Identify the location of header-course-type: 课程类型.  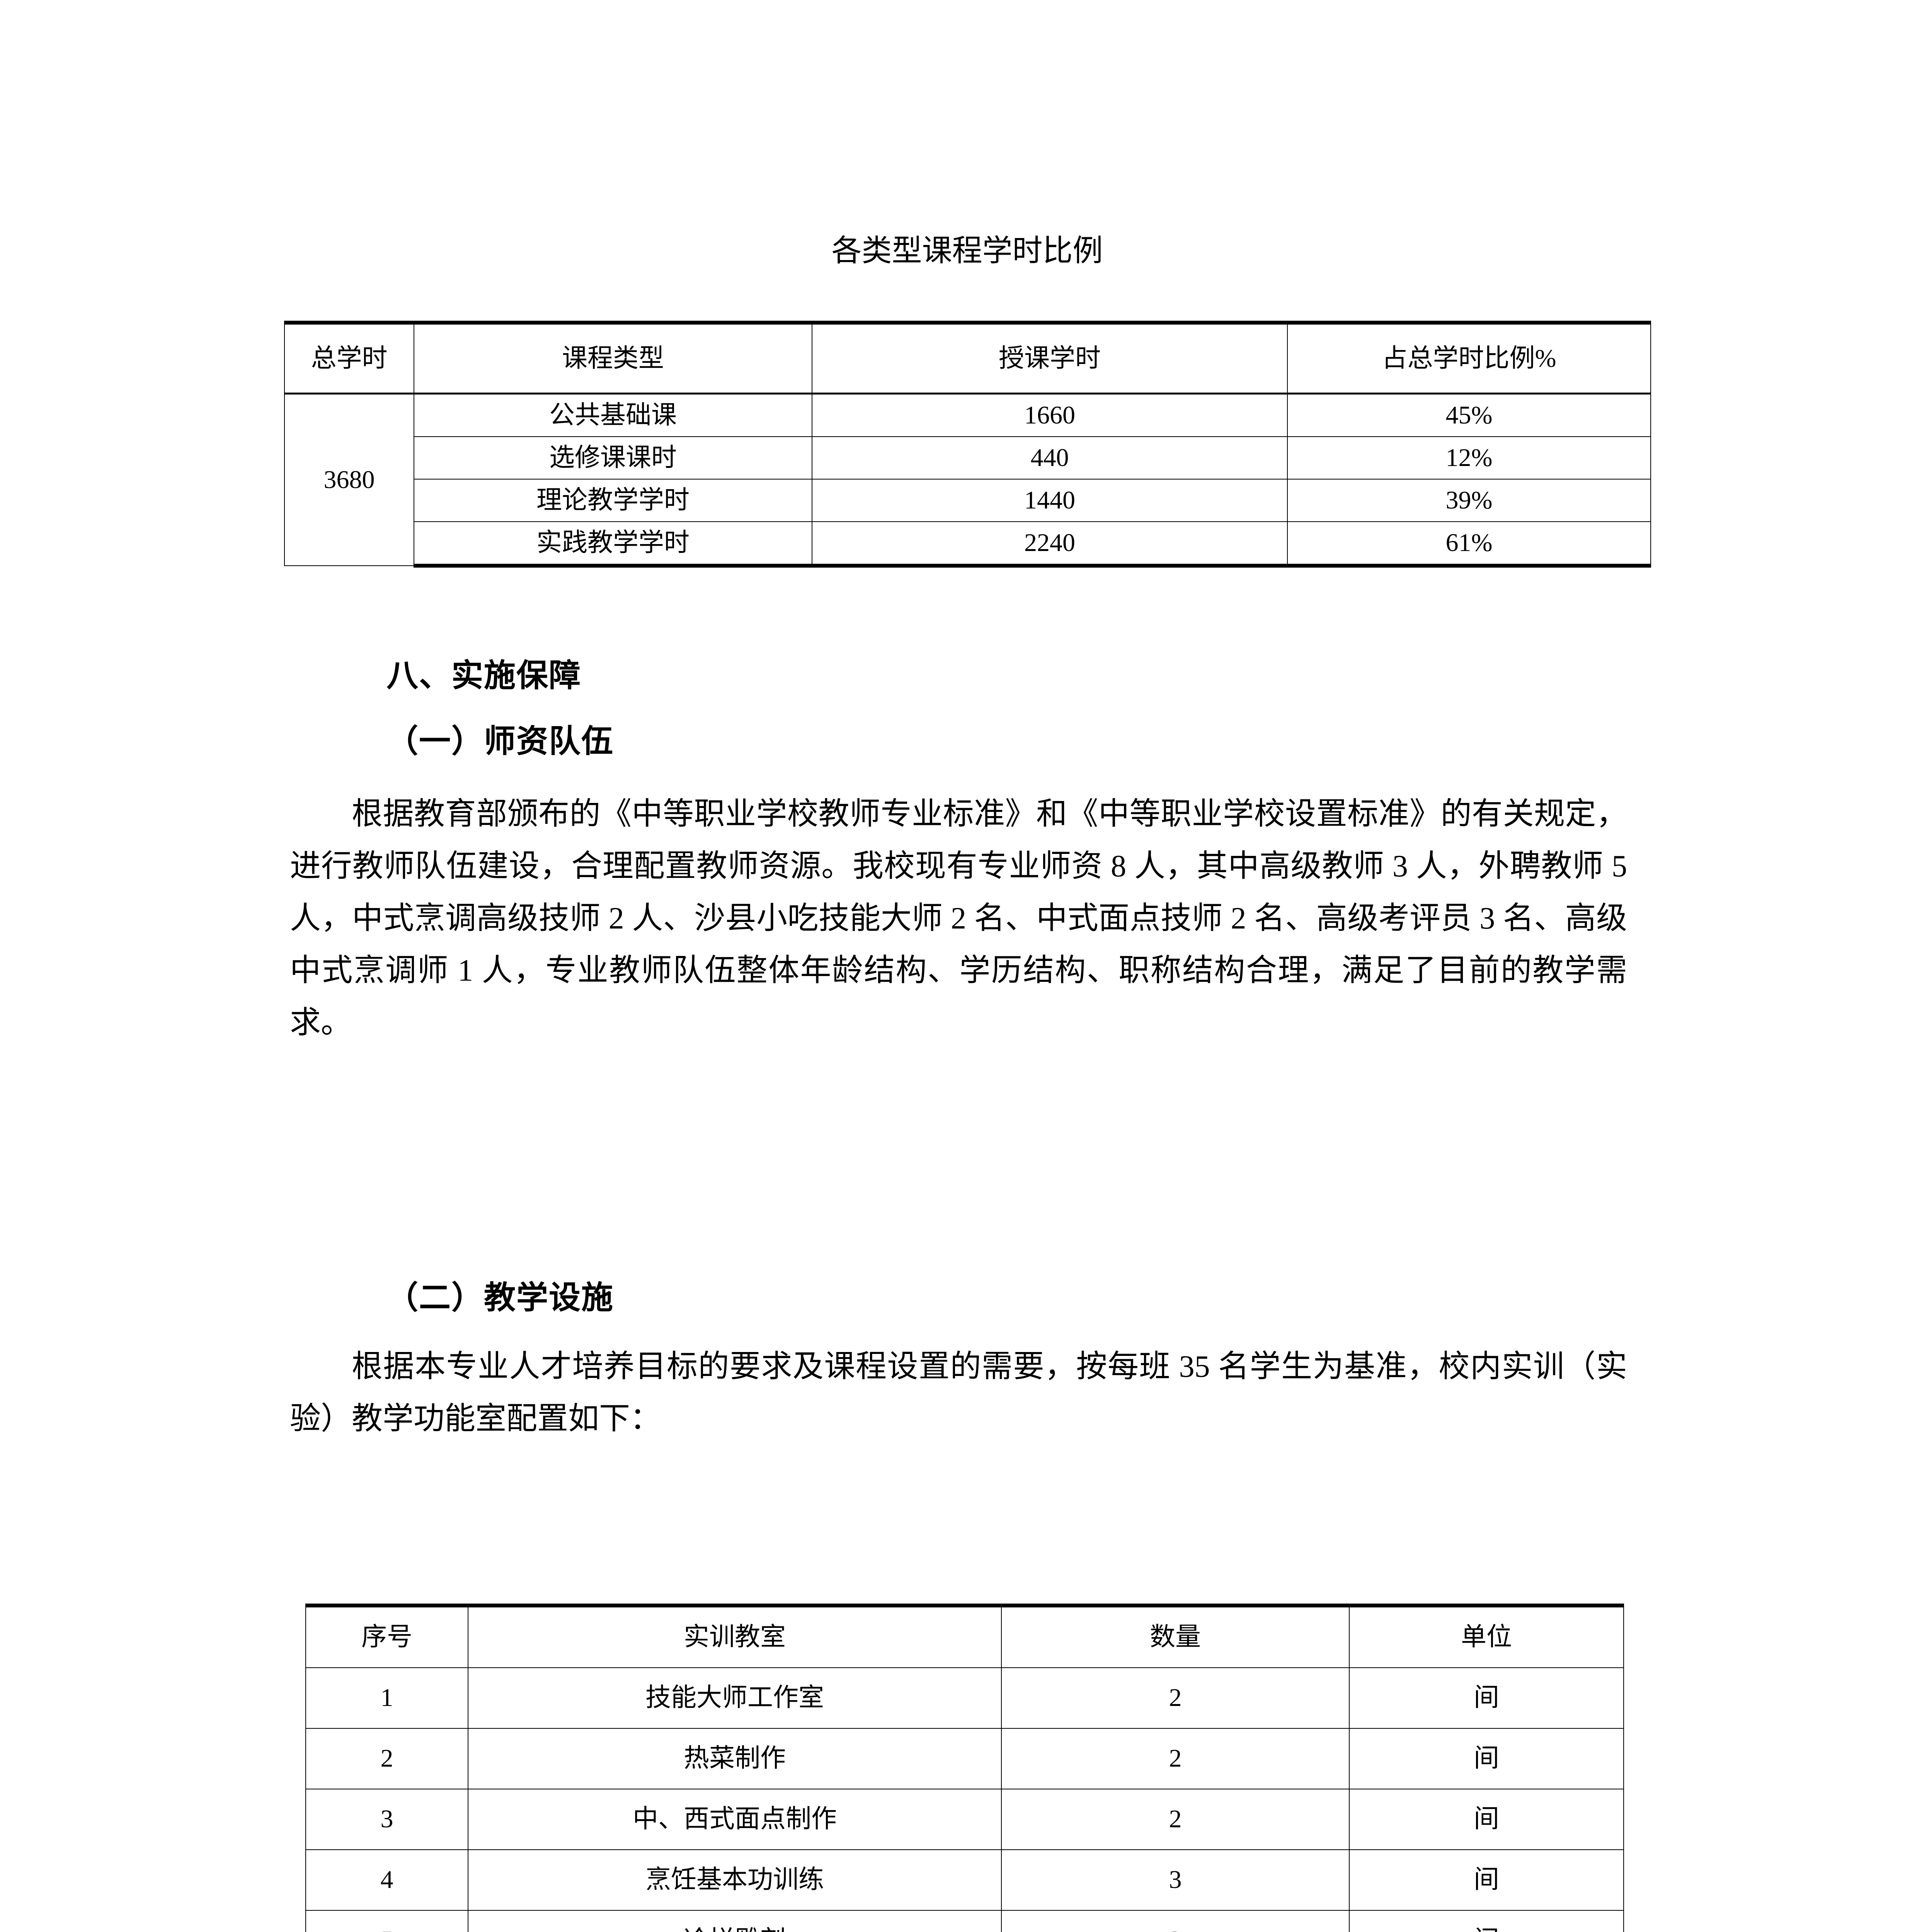
(613, 358).